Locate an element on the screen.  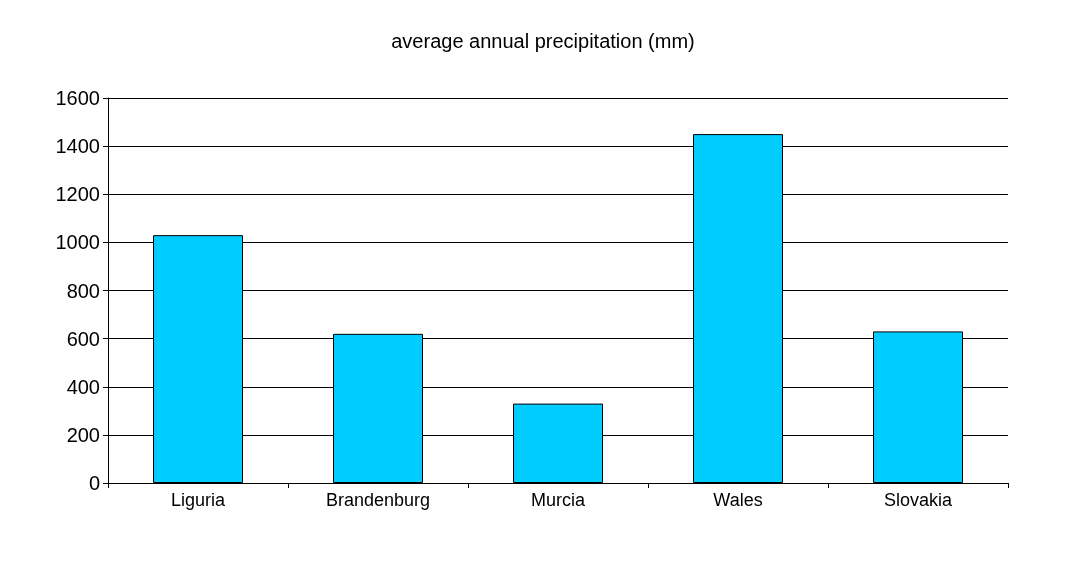
x-tick-label: Slovakia is located at coordinates (918, 500).